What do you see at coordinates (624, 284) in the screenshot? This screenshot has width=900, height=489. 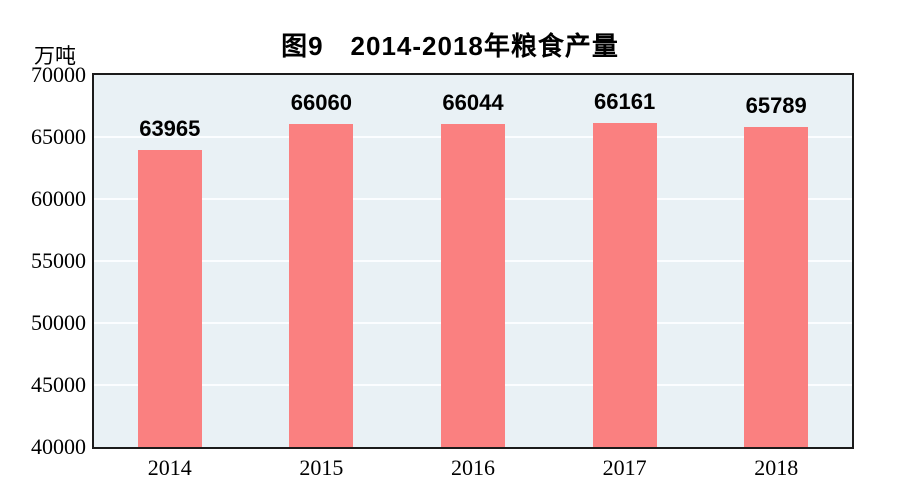 I see `bar-2017` at bounding box center [624, 284].